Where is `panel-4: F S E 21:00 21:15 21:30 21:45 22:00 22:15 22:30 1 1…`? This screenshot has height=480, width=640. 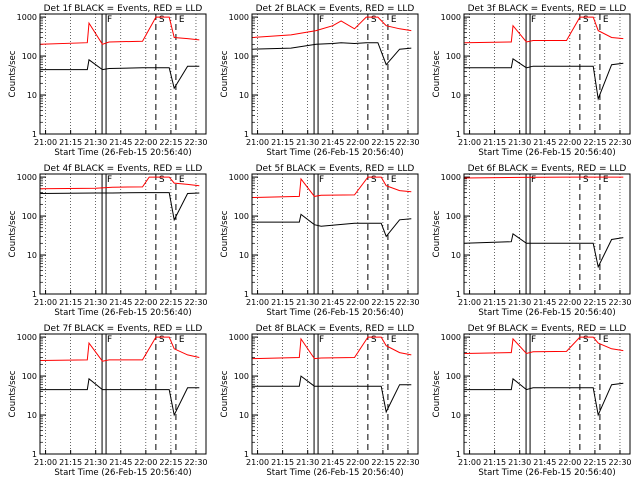
panel-4: F S E 21:00 21:15 21:30 21:45 22:00 22:15 22:30 1 1… is located at coordinates (108, 241).